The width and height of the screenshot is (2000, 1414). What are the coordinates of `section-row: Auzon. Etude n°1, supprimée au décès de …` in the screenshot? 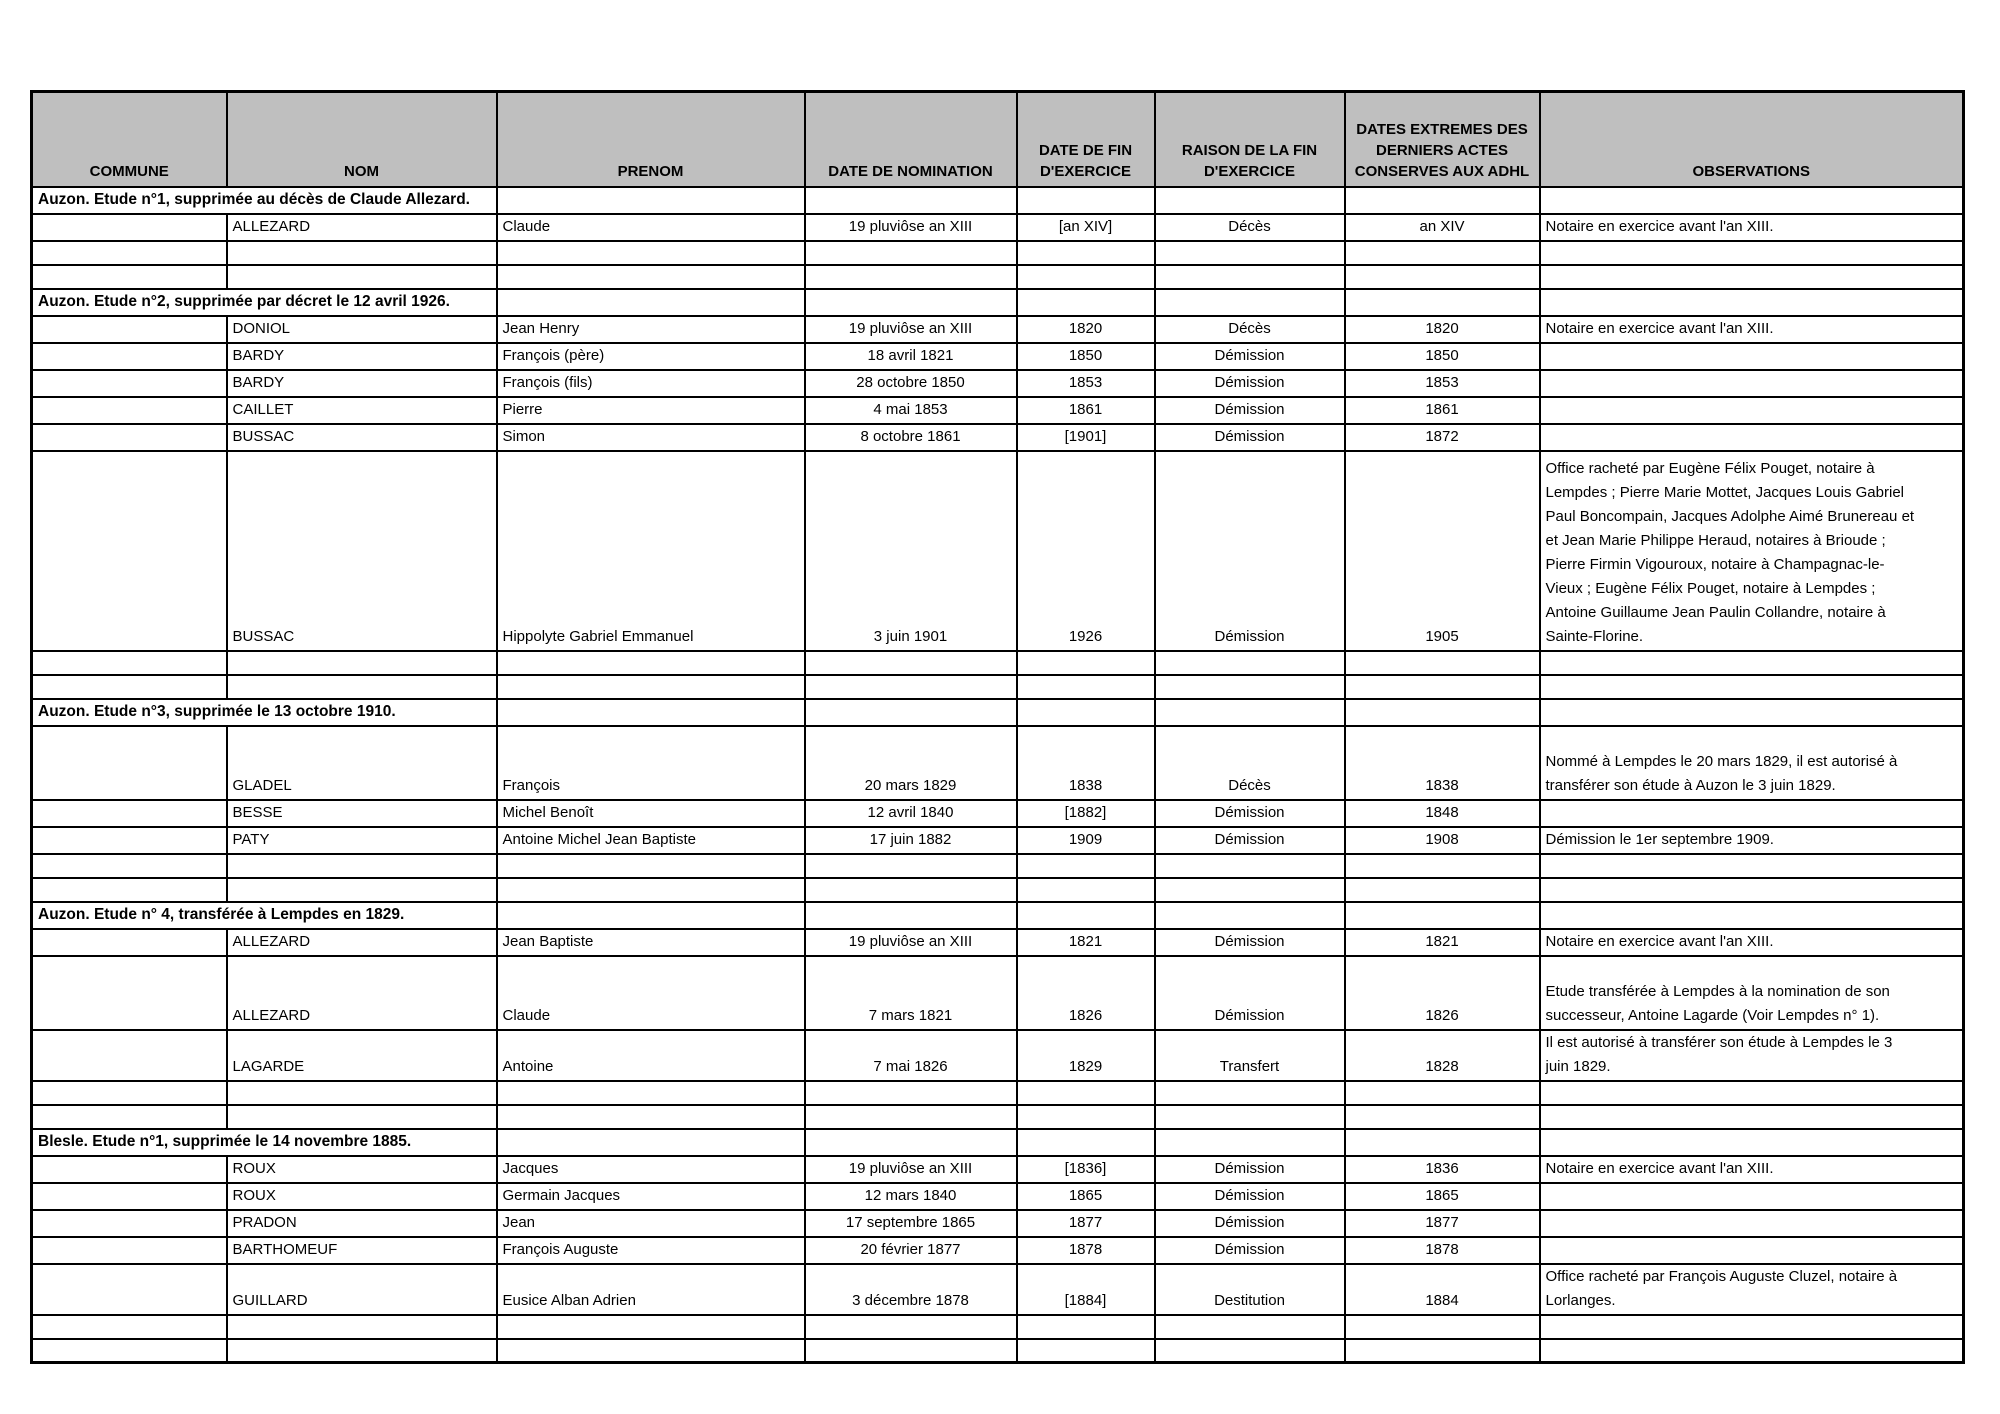 It's located at (997, 200).